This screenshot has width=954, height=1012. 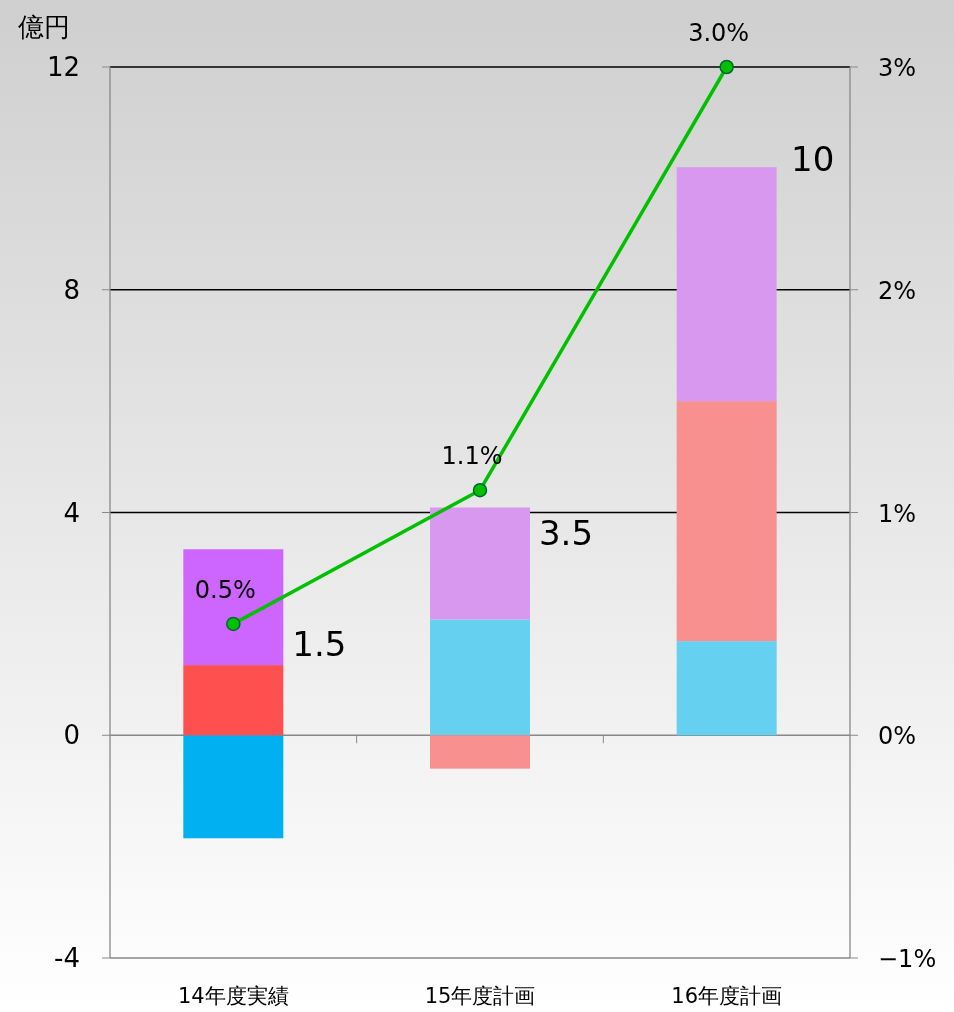 What do you see at coordinates (71, 735) in the screenshot?
I see `y-tick-label: 0` at bounding box center [71, 735].